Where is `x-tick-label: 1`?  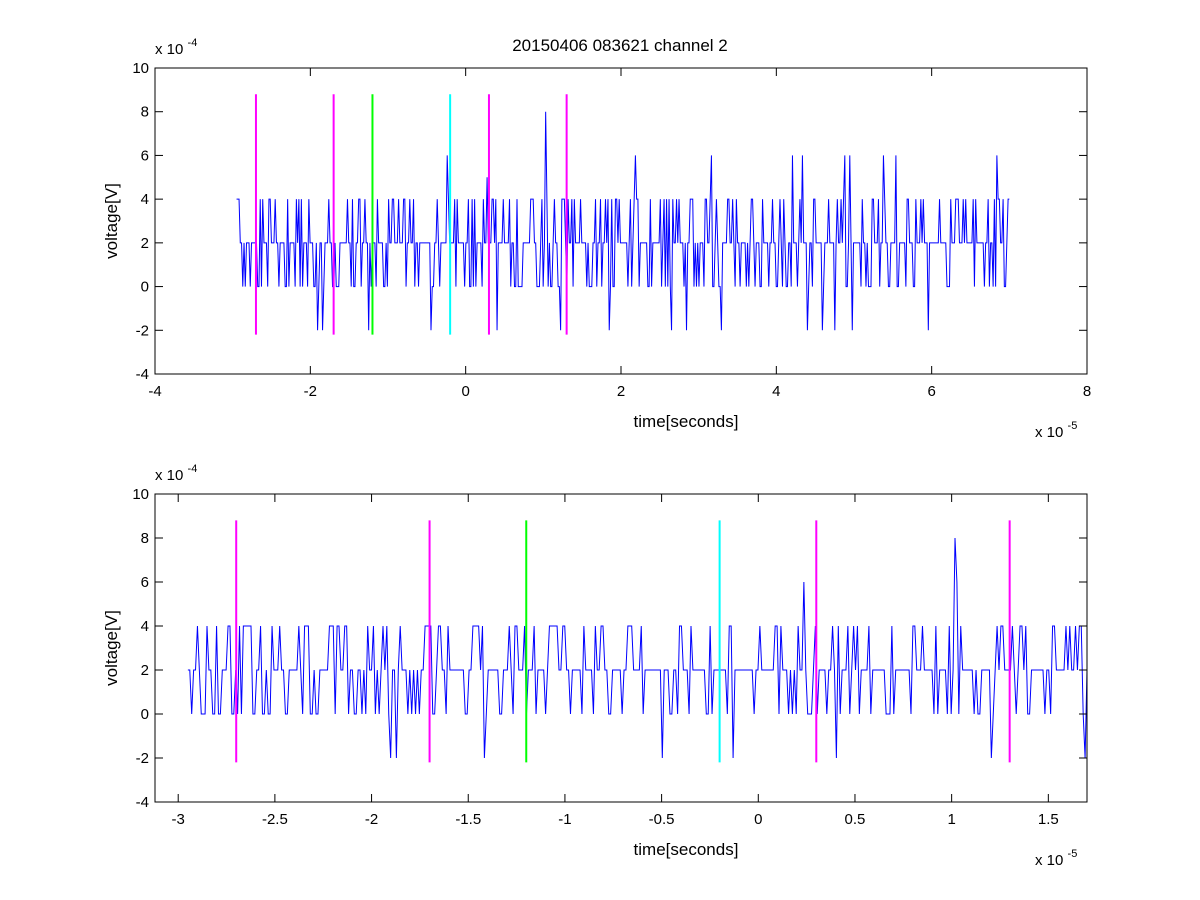
x-tick-label: 1 is located at coordinates (951, 819).